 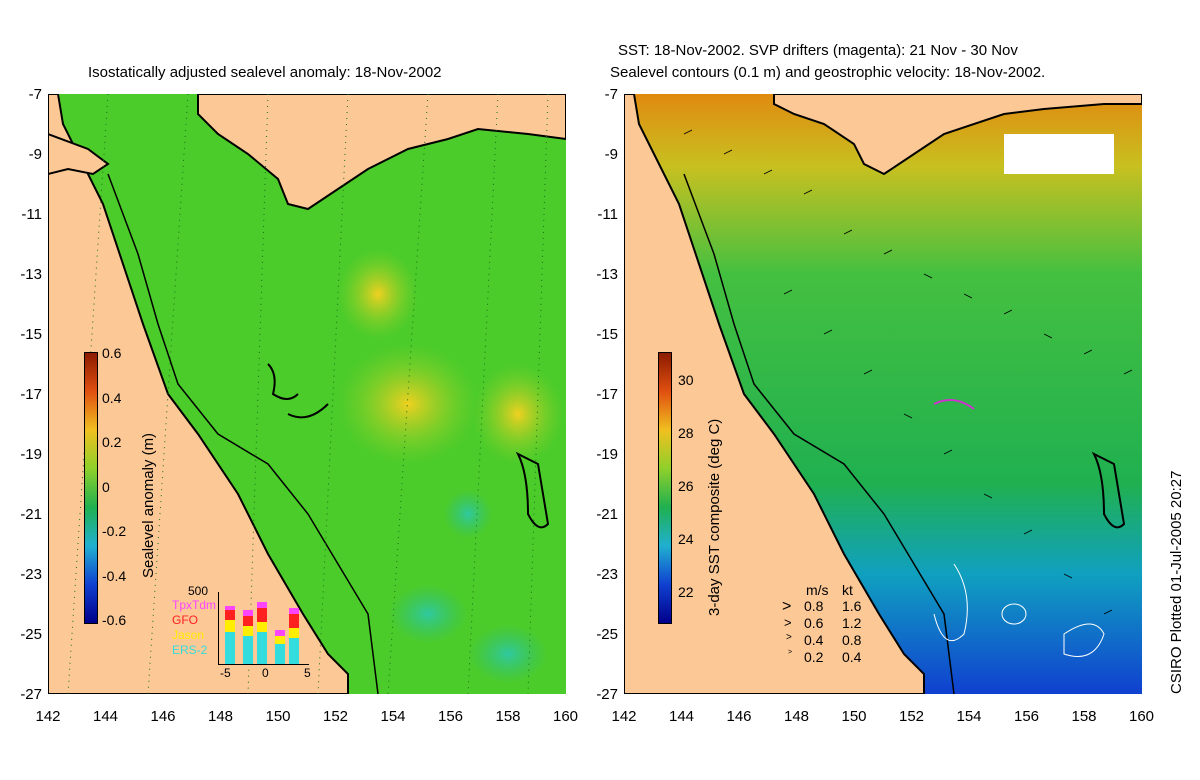 What do you see at coordinates (686, 486) in the screenshot?
I see `colorbar-tick-label: 26` at bounding box center [686, 486].